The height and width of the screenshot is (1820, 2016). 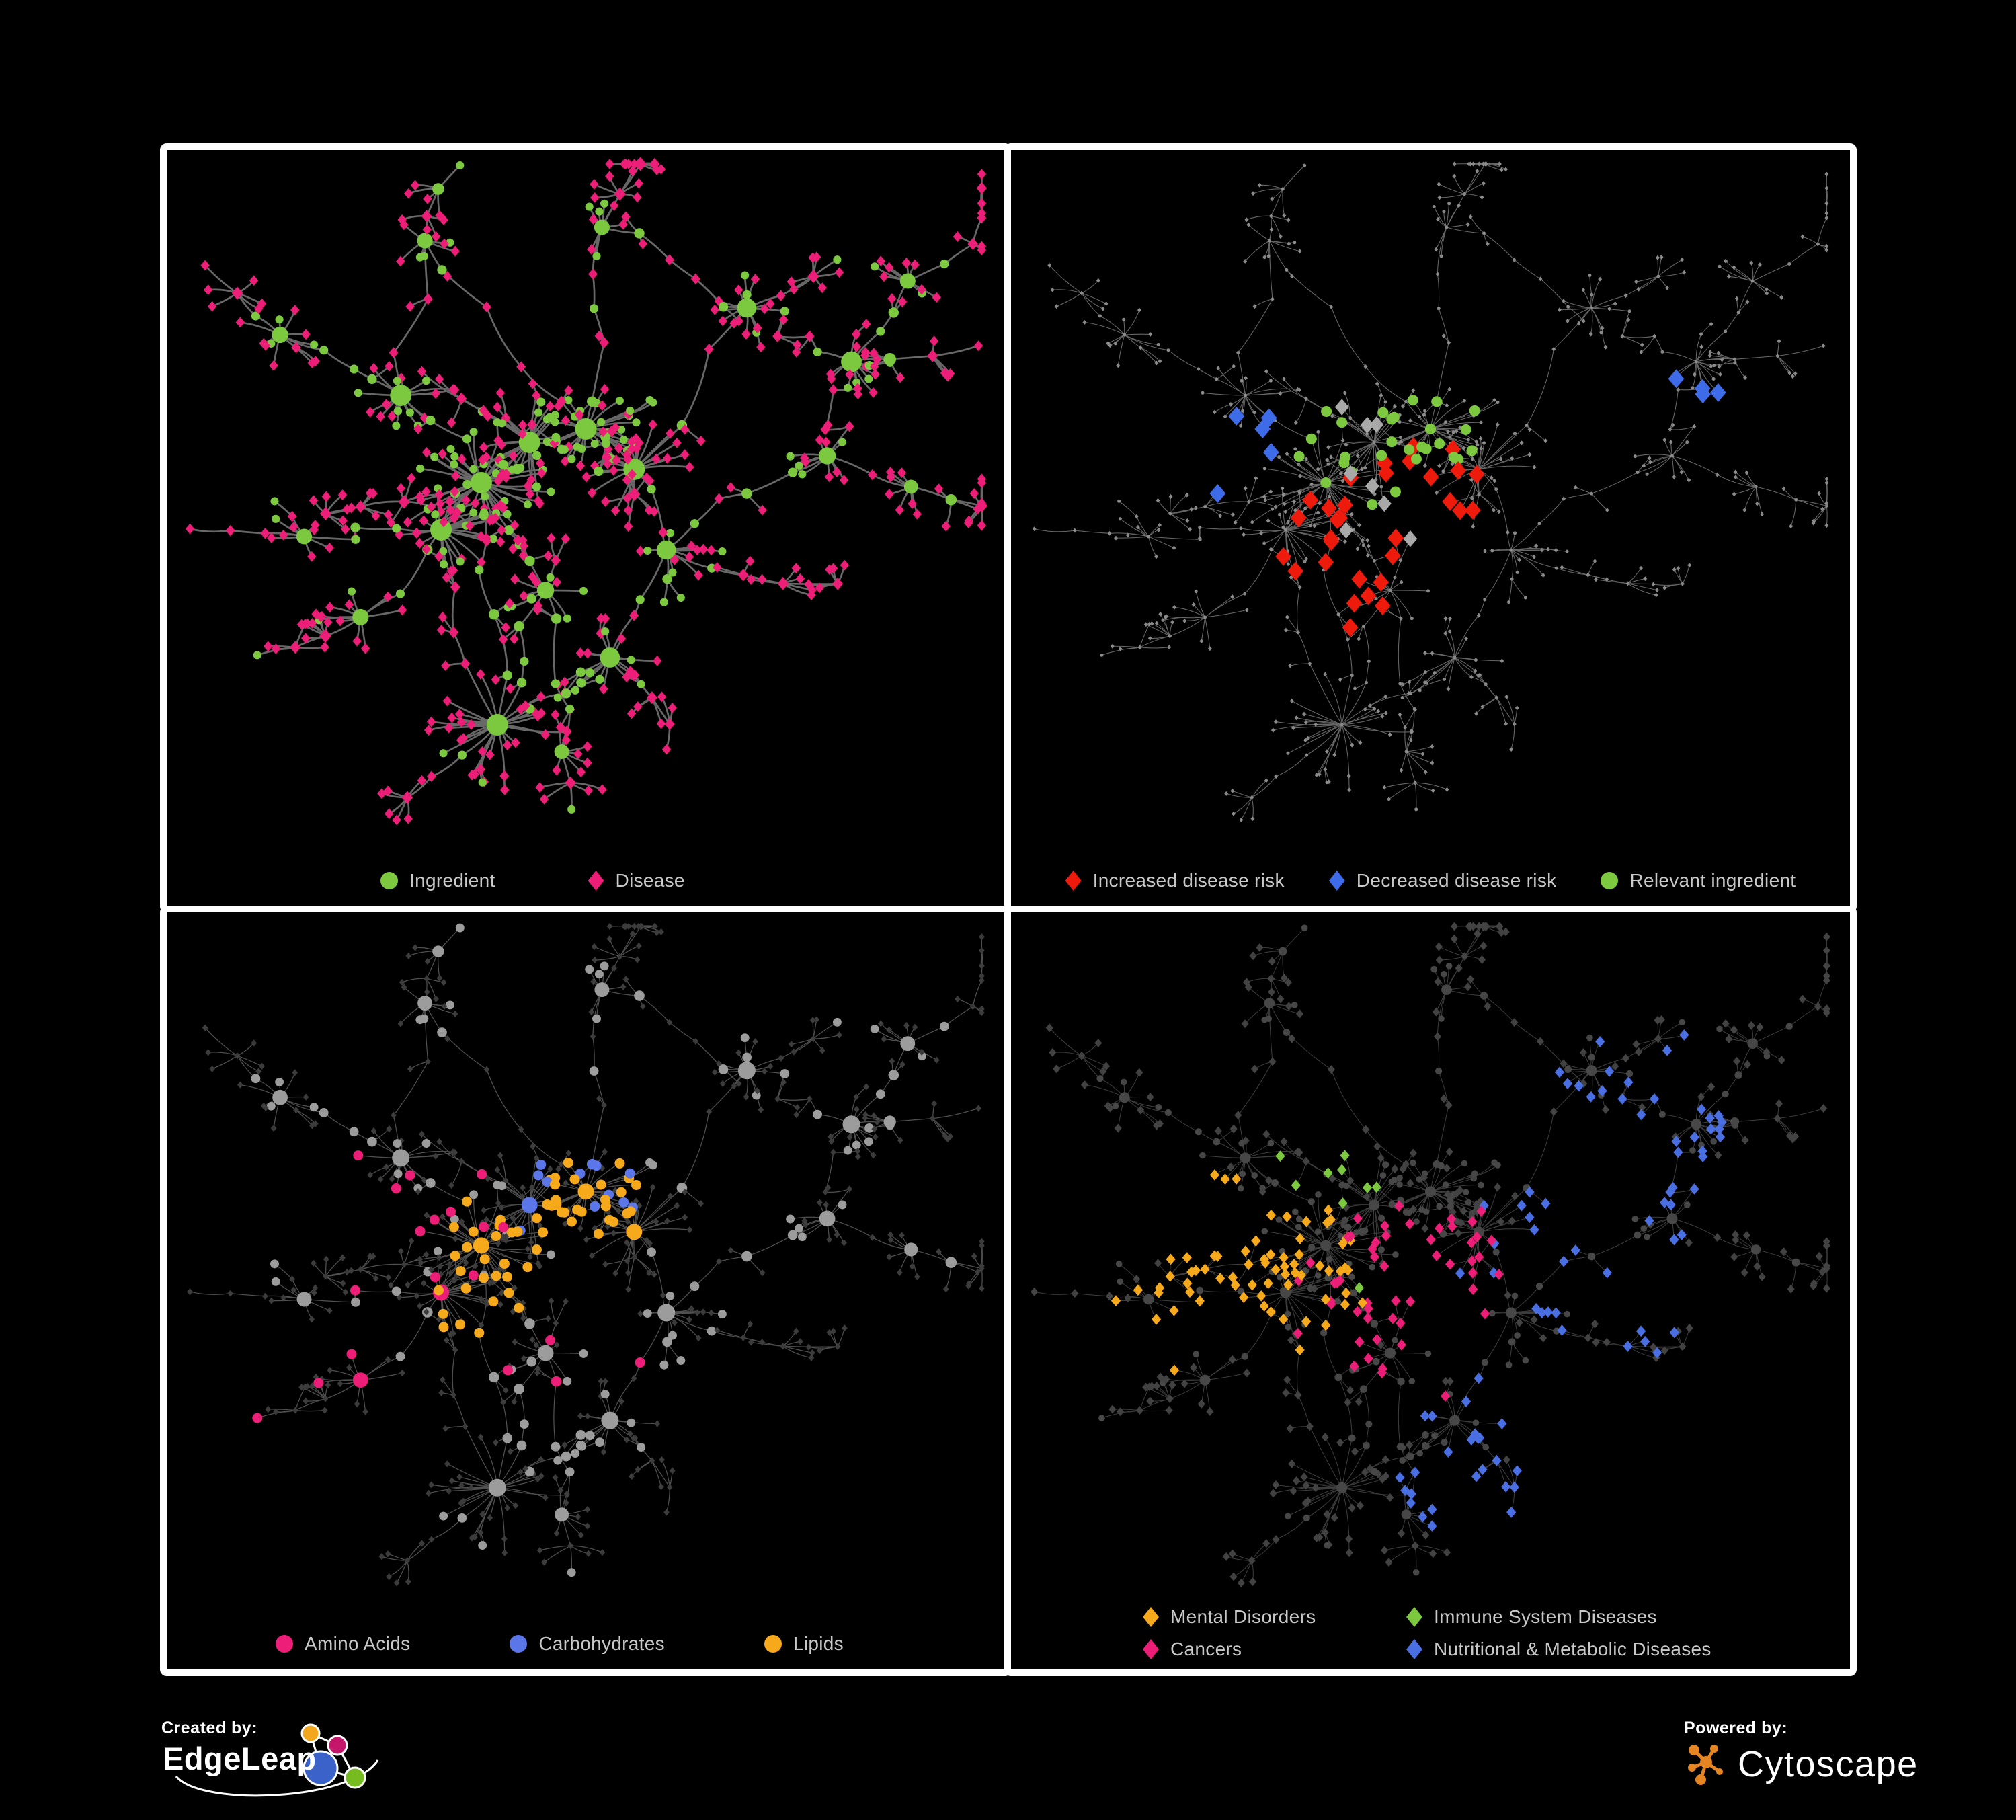 What do you see at coordinates (818, 1643) in the screenshot?
I see `legend-label: Lipids` at bounding box center [818, 1643].